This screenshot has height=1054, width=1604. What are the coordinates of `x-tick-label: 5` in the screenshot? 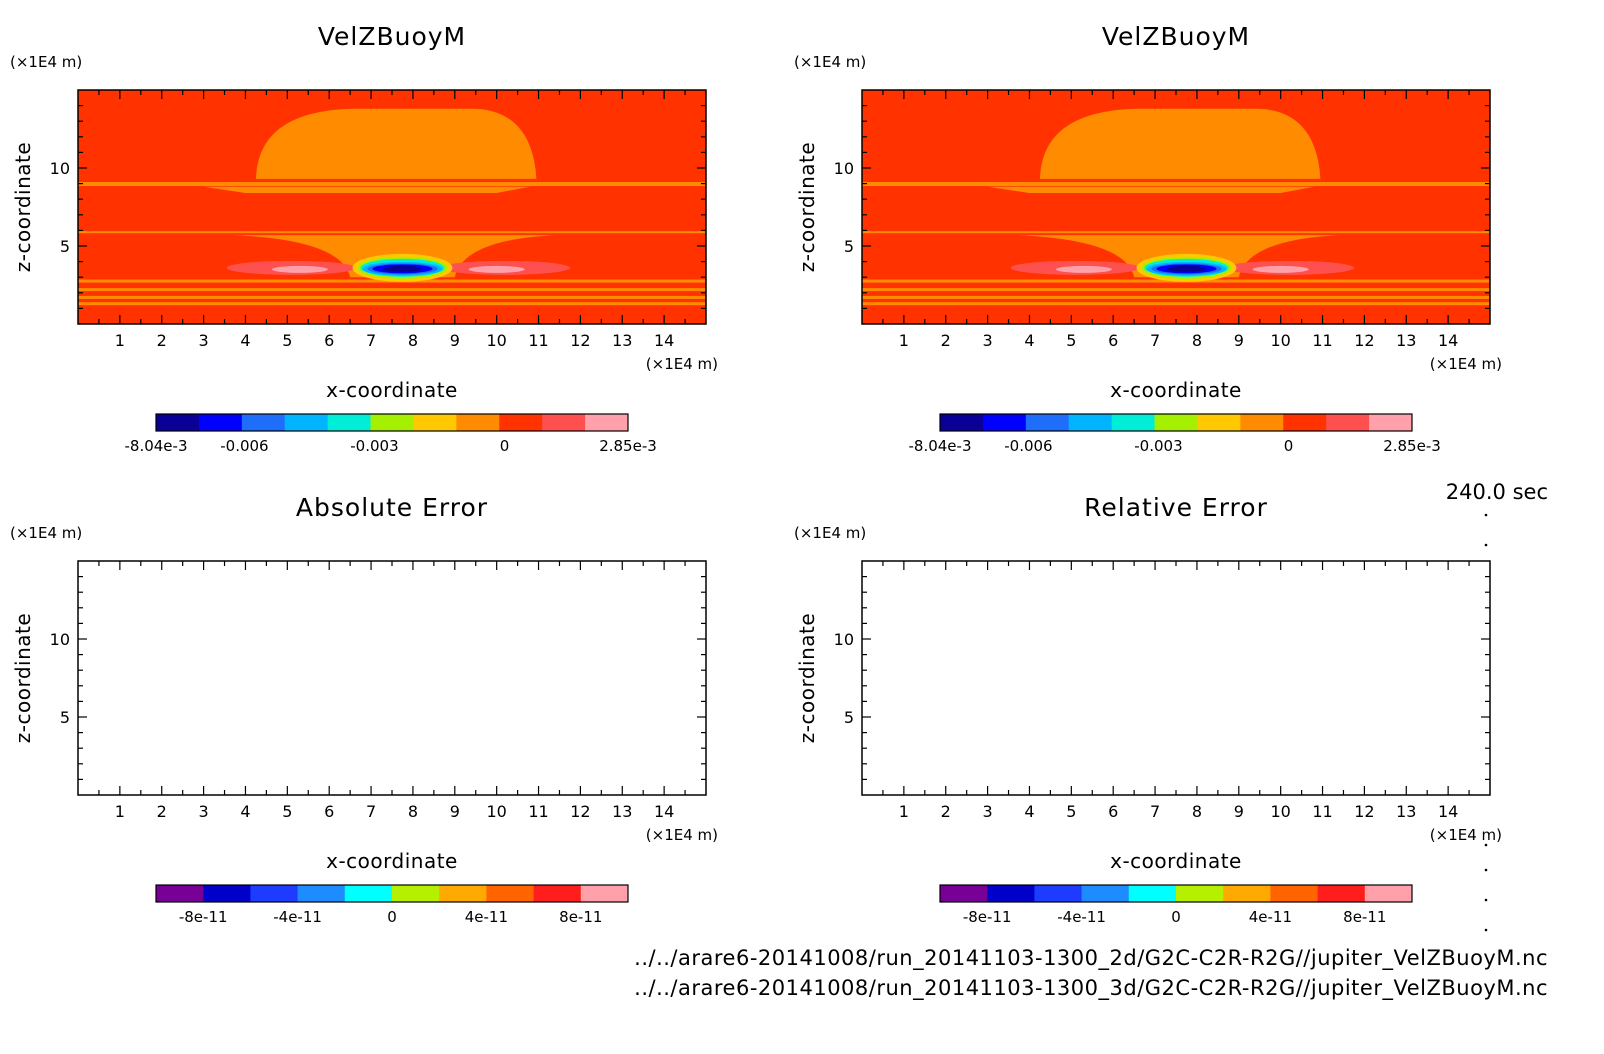 It's located at (287, 340).